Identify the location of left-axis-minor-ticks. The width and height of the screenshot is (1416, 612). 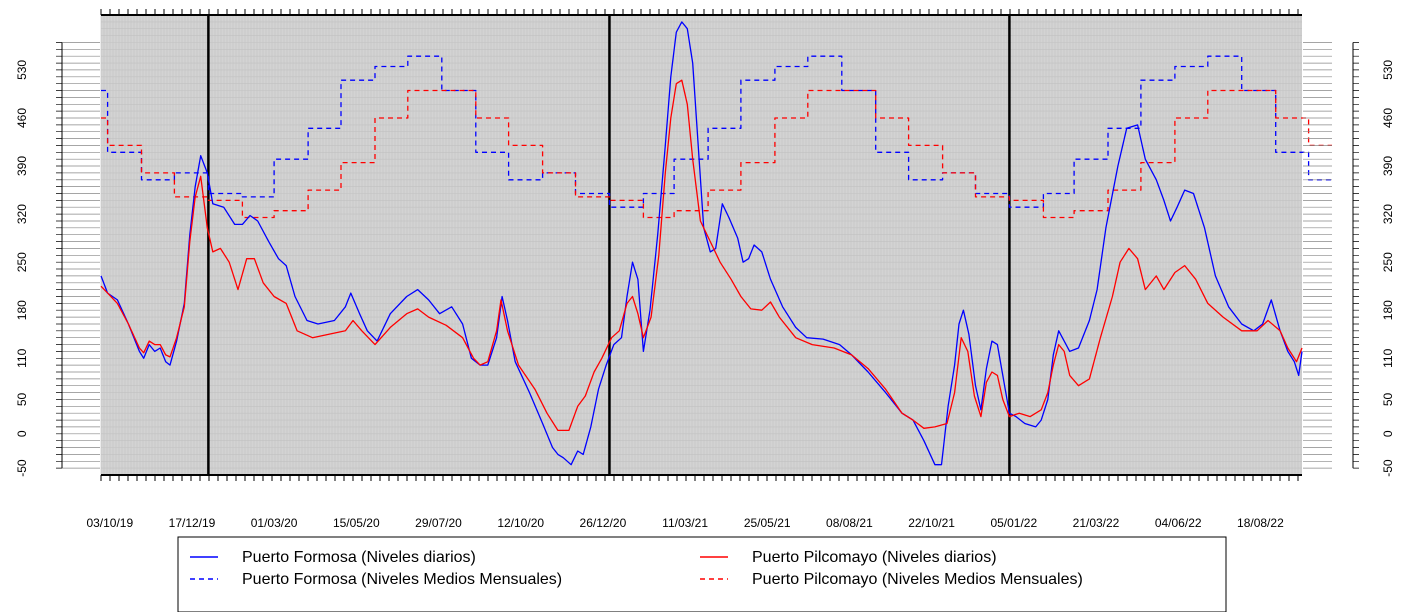
(59, 255).